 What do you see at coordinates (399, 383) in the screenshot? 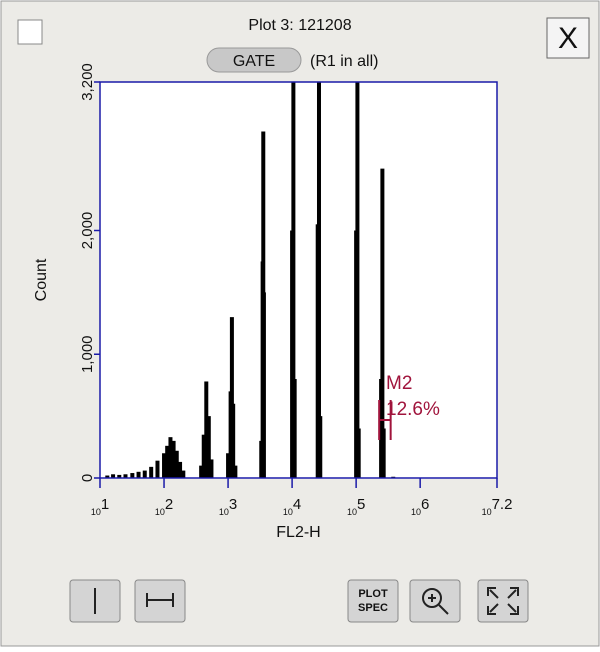
I see `marker-name: M2` at bounding box center [399, 383].